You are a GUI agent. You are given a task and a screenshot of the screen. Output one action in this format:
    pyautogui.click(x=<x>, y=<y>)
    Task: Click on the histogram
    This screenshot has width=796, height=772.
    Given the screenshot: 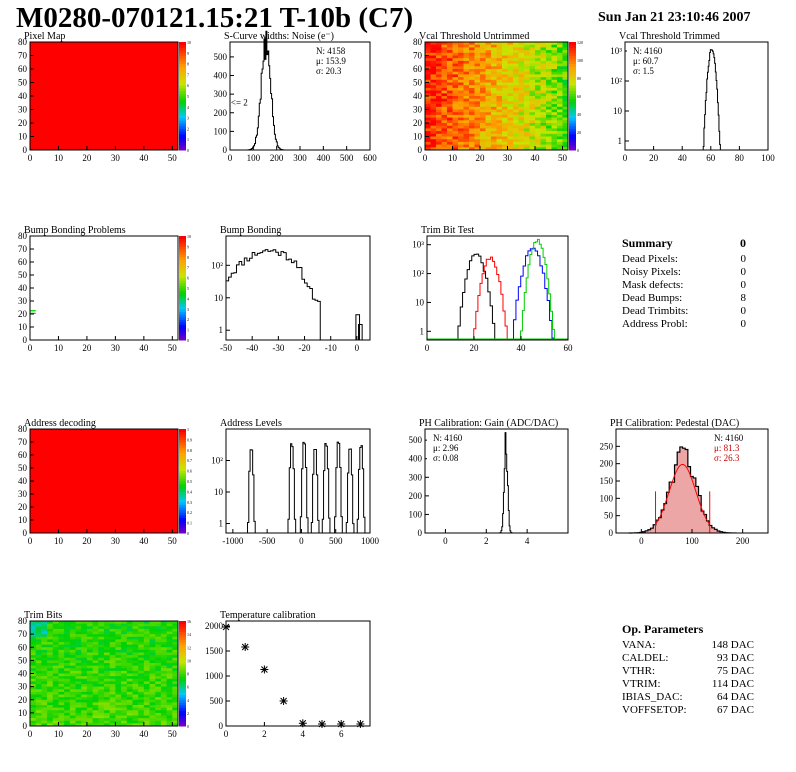 What is the action you would take?
    pyautogui.click(x=682, y=490)
    